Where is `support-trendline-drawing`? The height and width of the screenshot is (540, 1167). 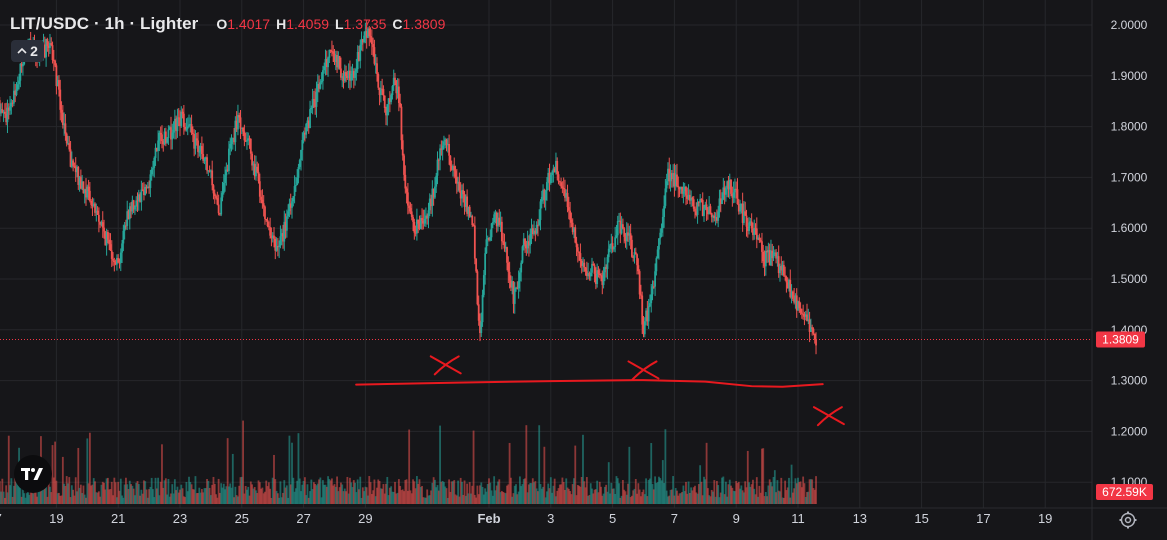
support-trendline-drawing is located at coordinates (589, 383).